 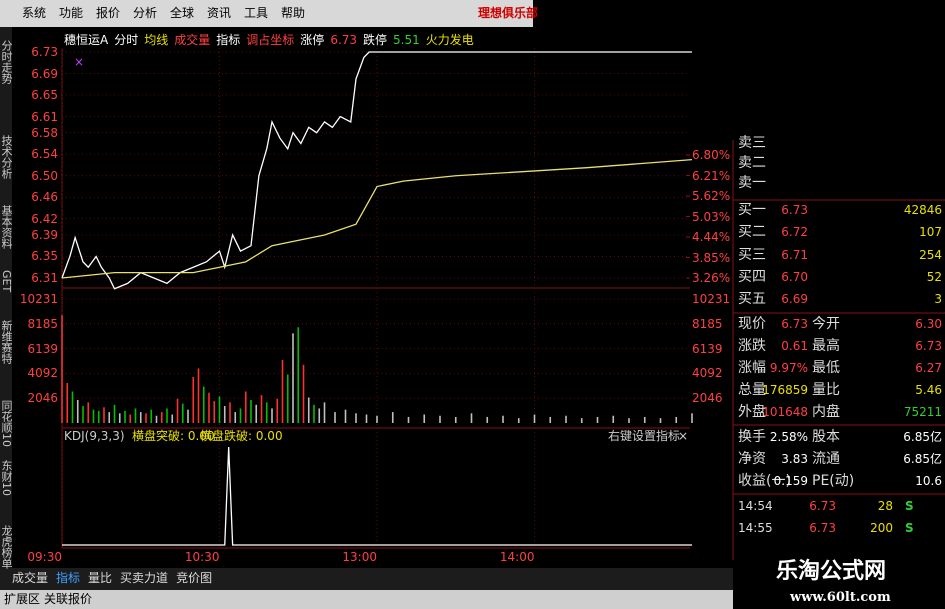 What do you see at coordinates (826, 368) in the screenshot?
I see `quote-label: 最低` at bounding box center [826, 368].